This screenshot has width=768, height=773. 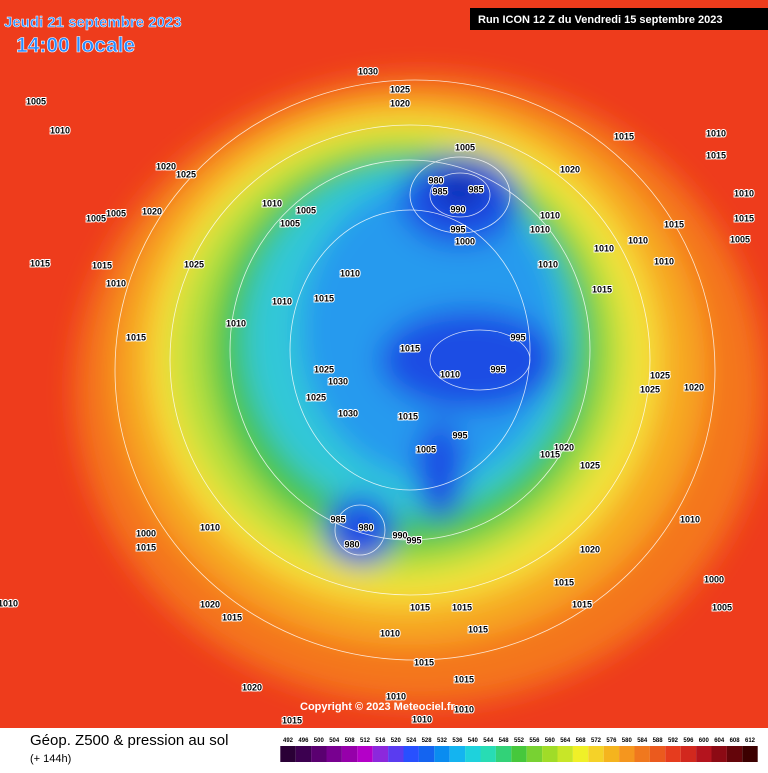 What do you see at coordinates (93, 22) in the screenshot?
I see `forecast-date: Jeudi 21 septembre 2023` at bounding box center [93, 22].